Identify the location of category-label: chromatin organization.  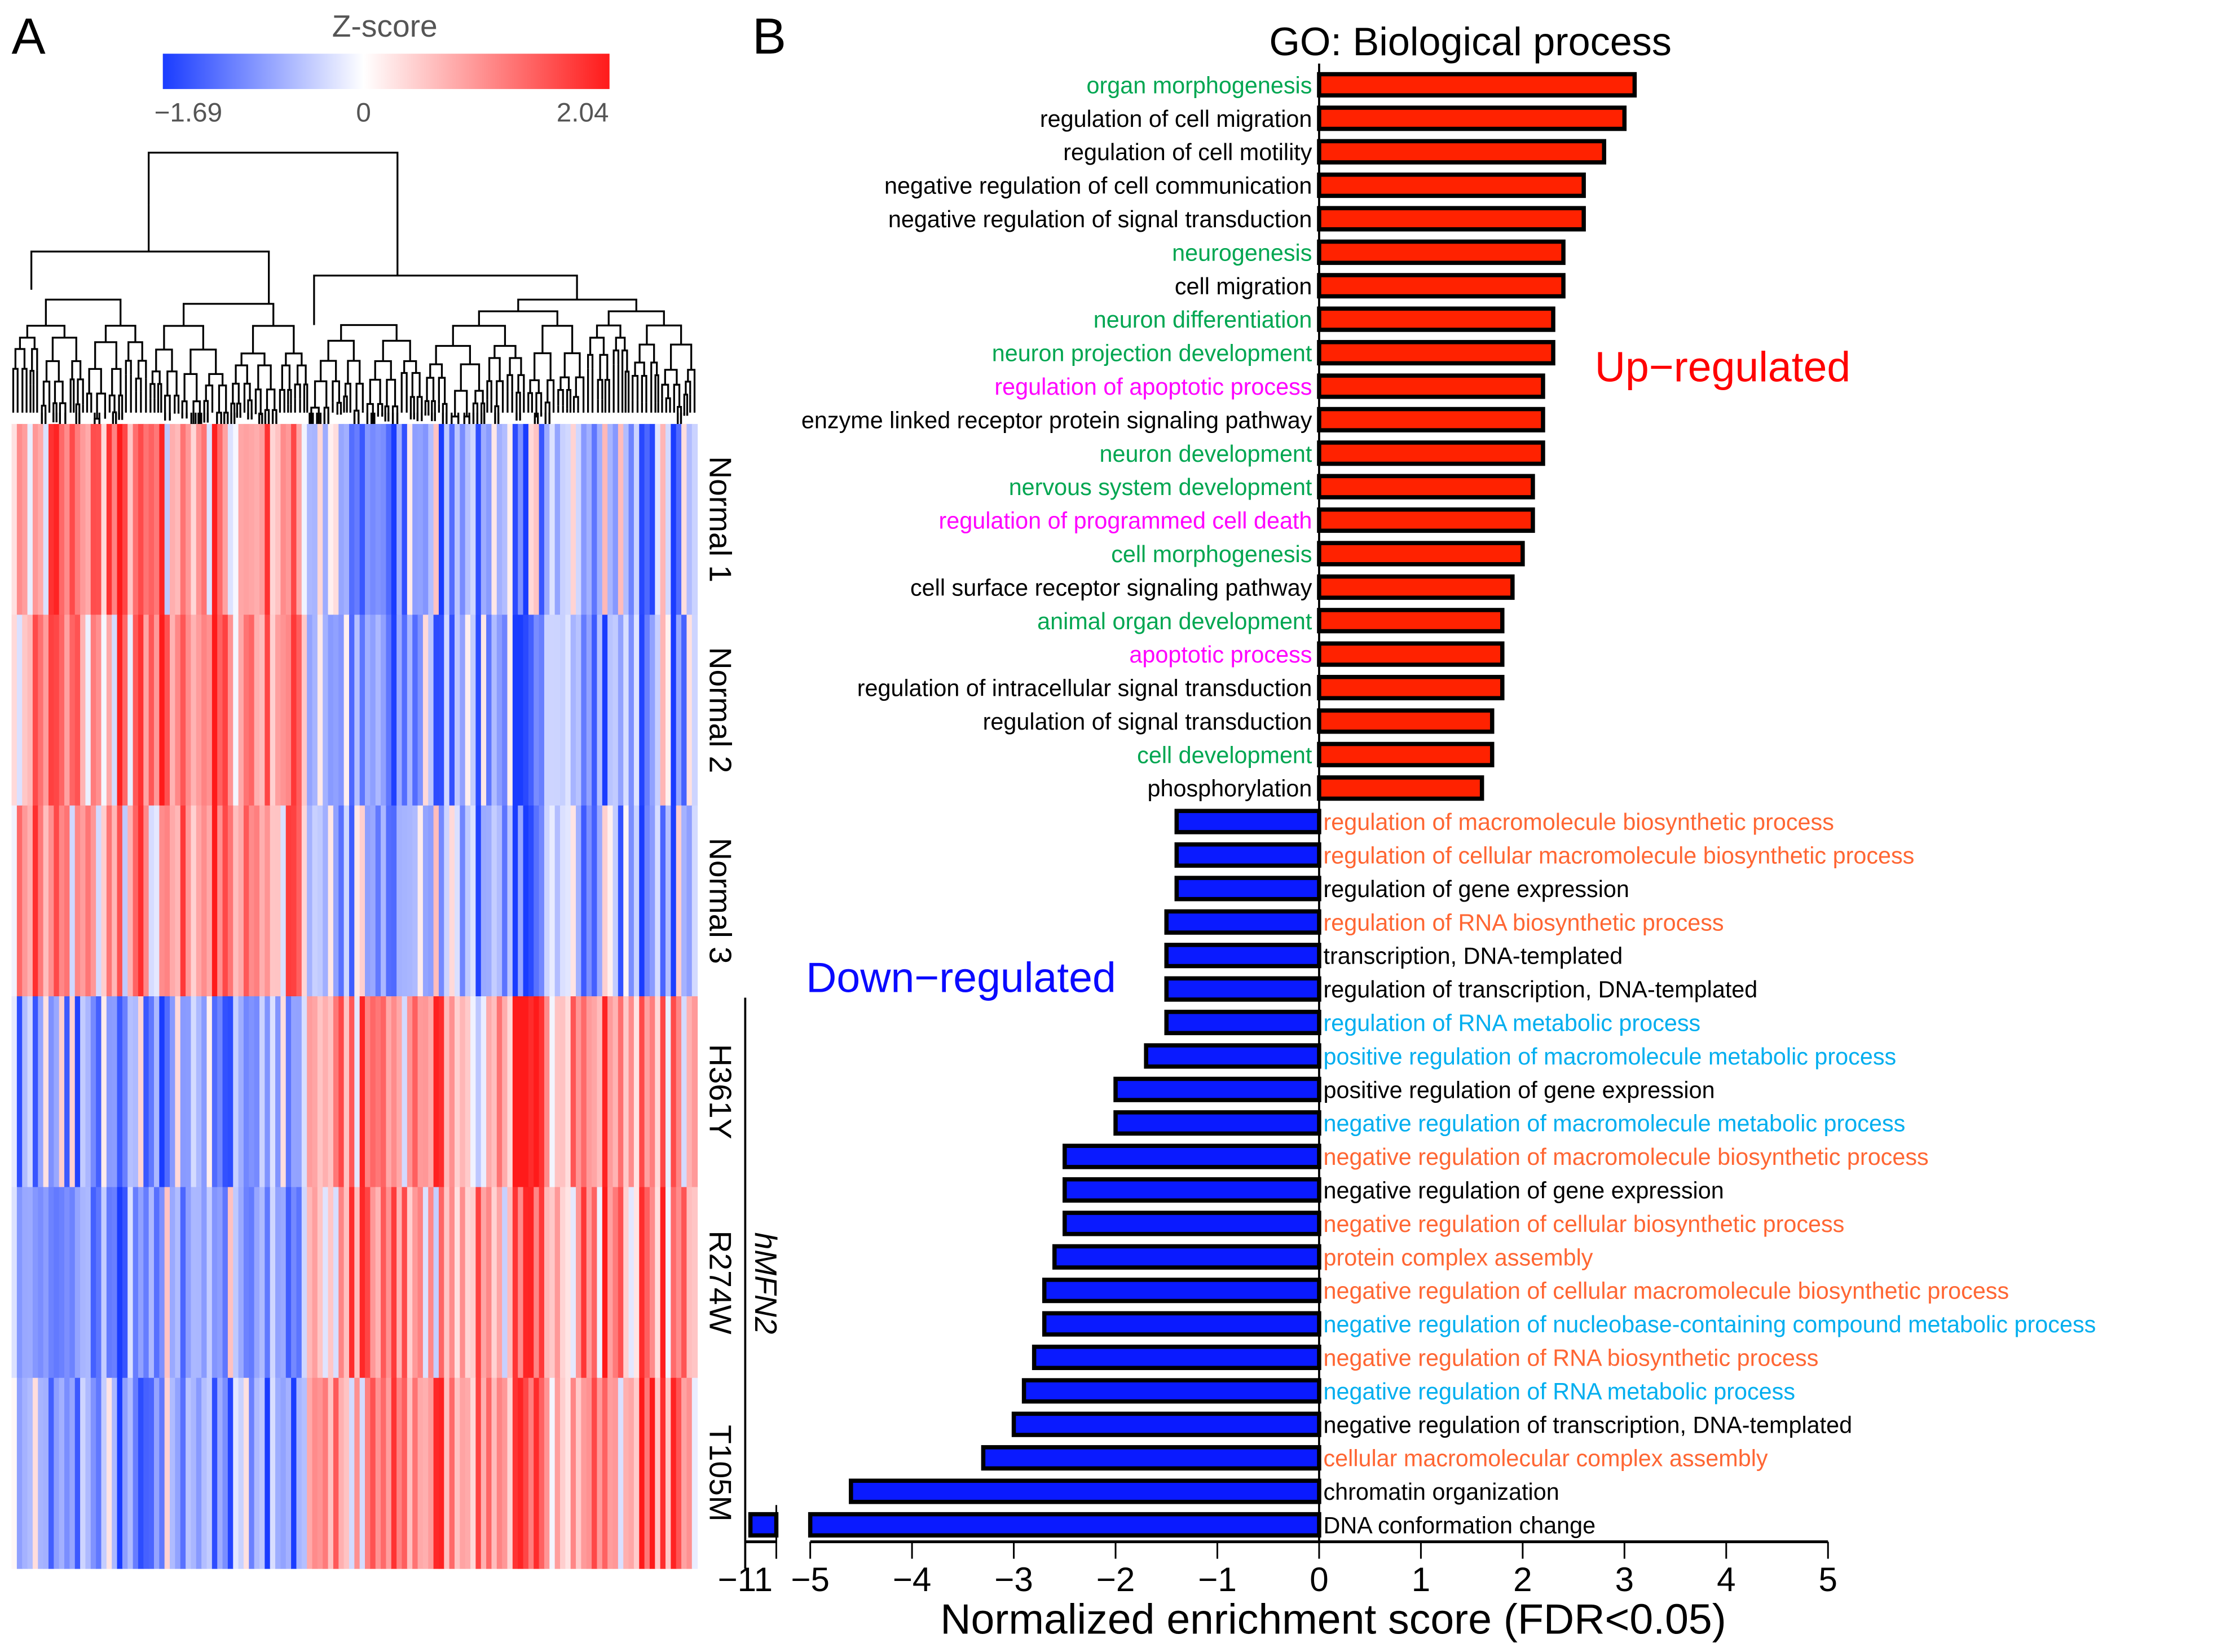
(1441, 1492).